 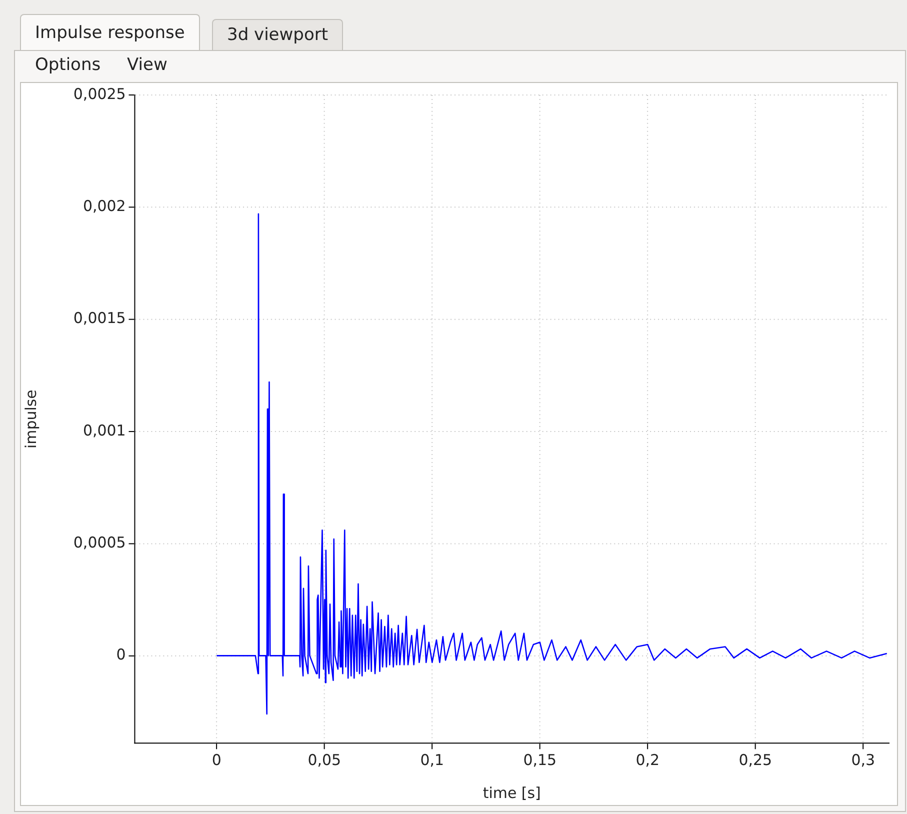 What do you see at coordinates (511, 793) in the screenshot?
I see `x-axis-title: time [s]` at bounding box center [511, 793].